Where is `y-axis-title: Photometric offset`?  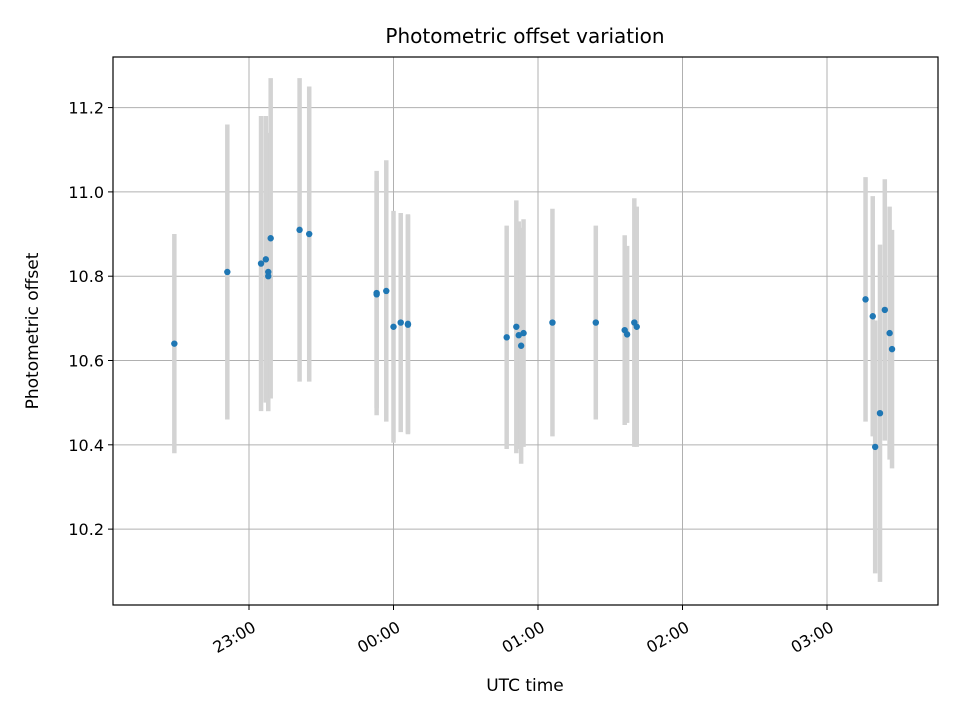
y-axis-title: Photometric offset is located at coordinates (33, 330).